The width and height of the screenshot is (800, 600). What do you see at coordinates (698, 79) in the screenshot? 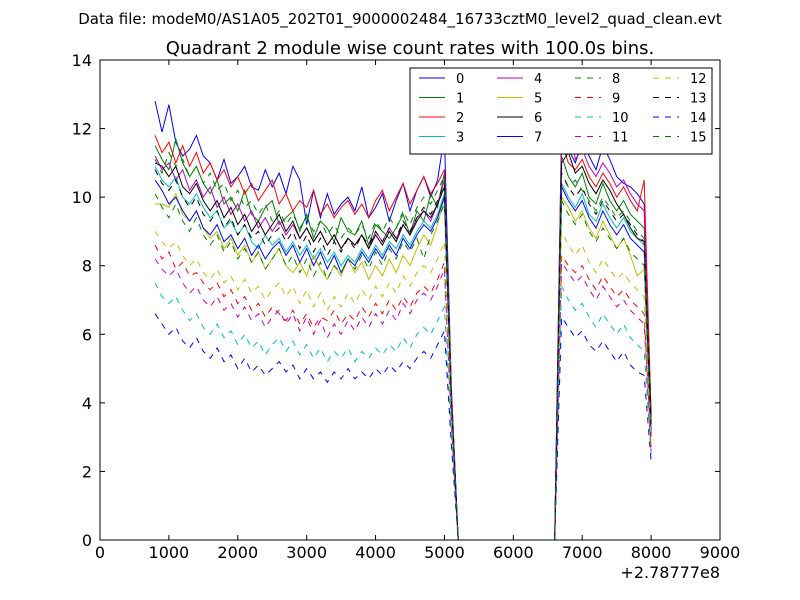
I see `legend-label-12: 12` at bounding box center [698, 79].